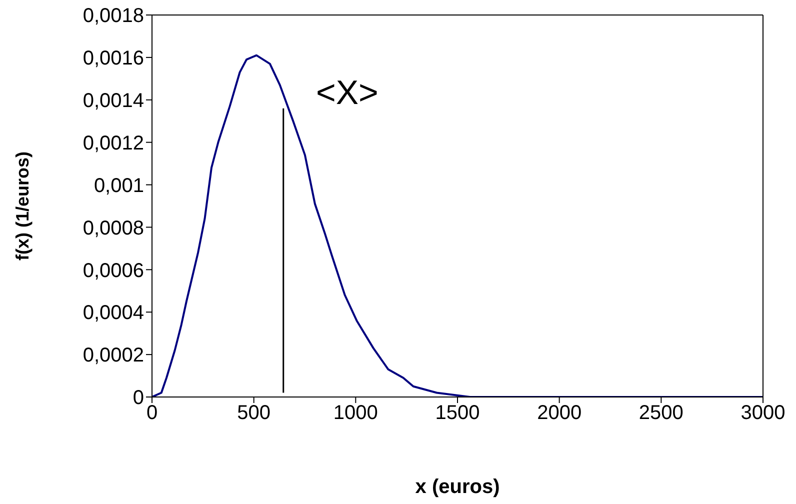  What do you see at coordinates (138, 398) in the screenshot?
I see `y-tick-label: 0` at bounding box center [138, 398].